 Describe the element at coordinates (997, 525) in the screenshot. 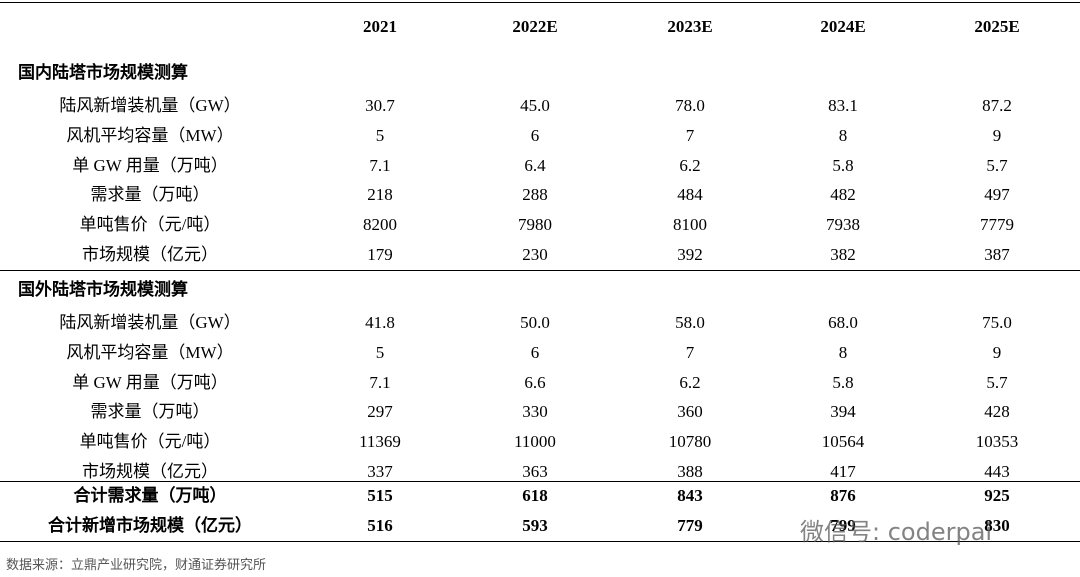

I see `total-value: 830` at that location.